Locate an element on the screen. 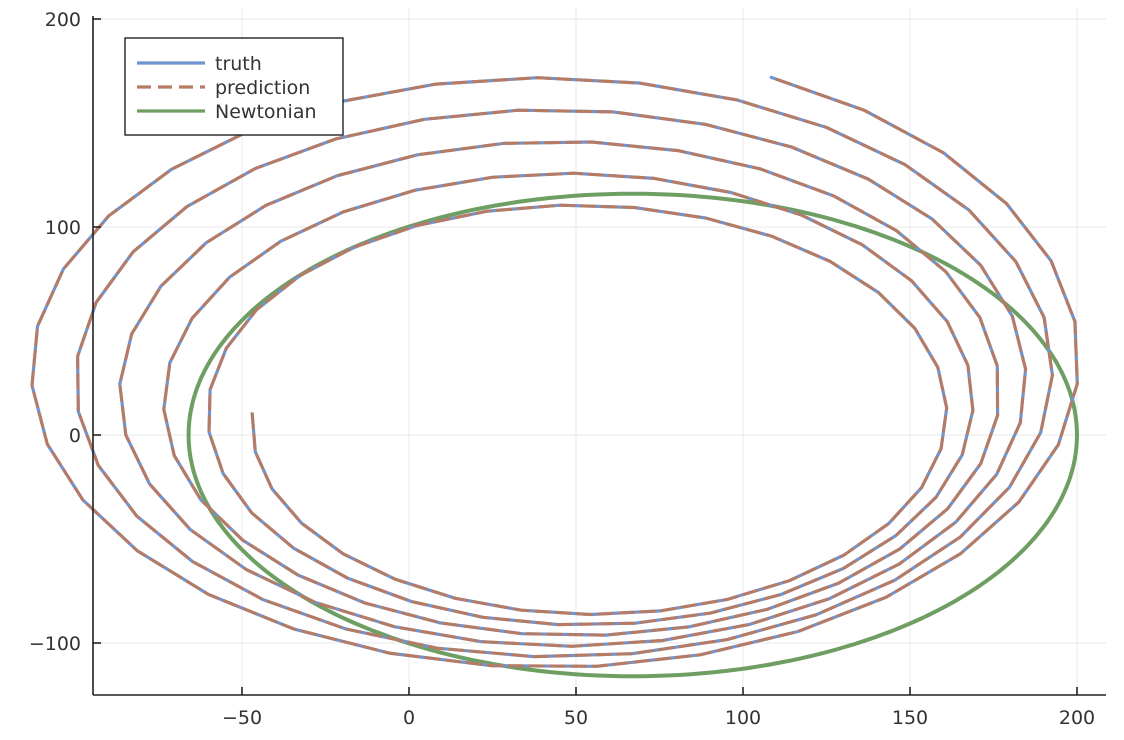 The image size is (1124, 740). x-tick-label: 150 is located at coordinates (910, 718).